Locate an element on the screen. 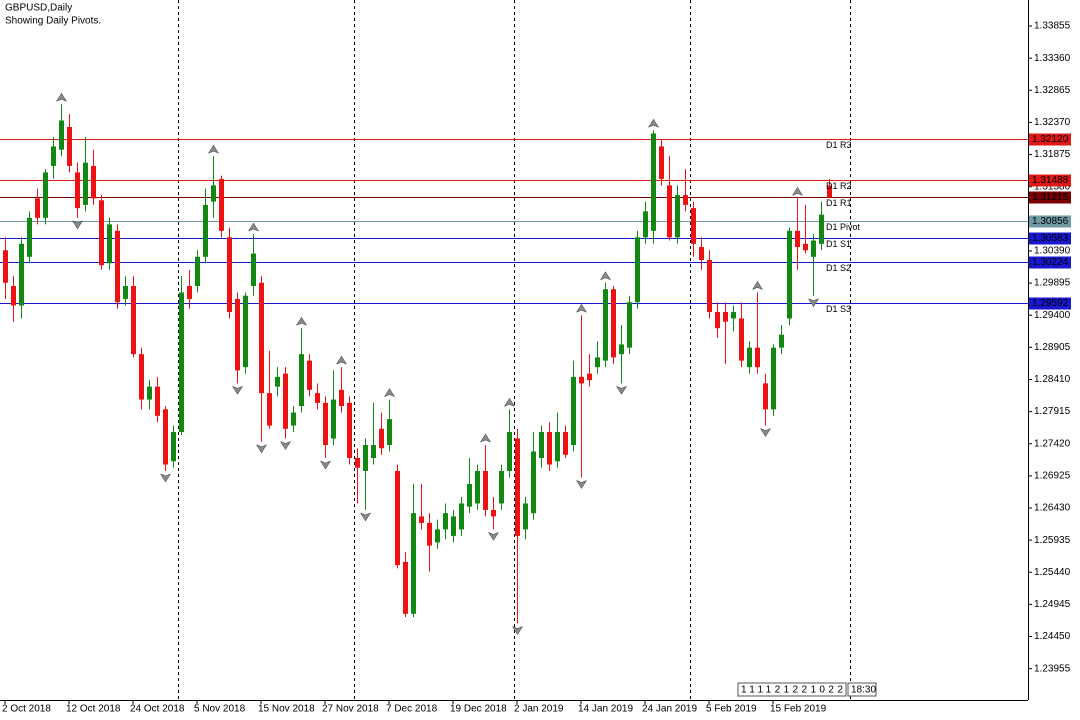  y-tick-label: 1.24945 is located at coordinates (1052, 604).